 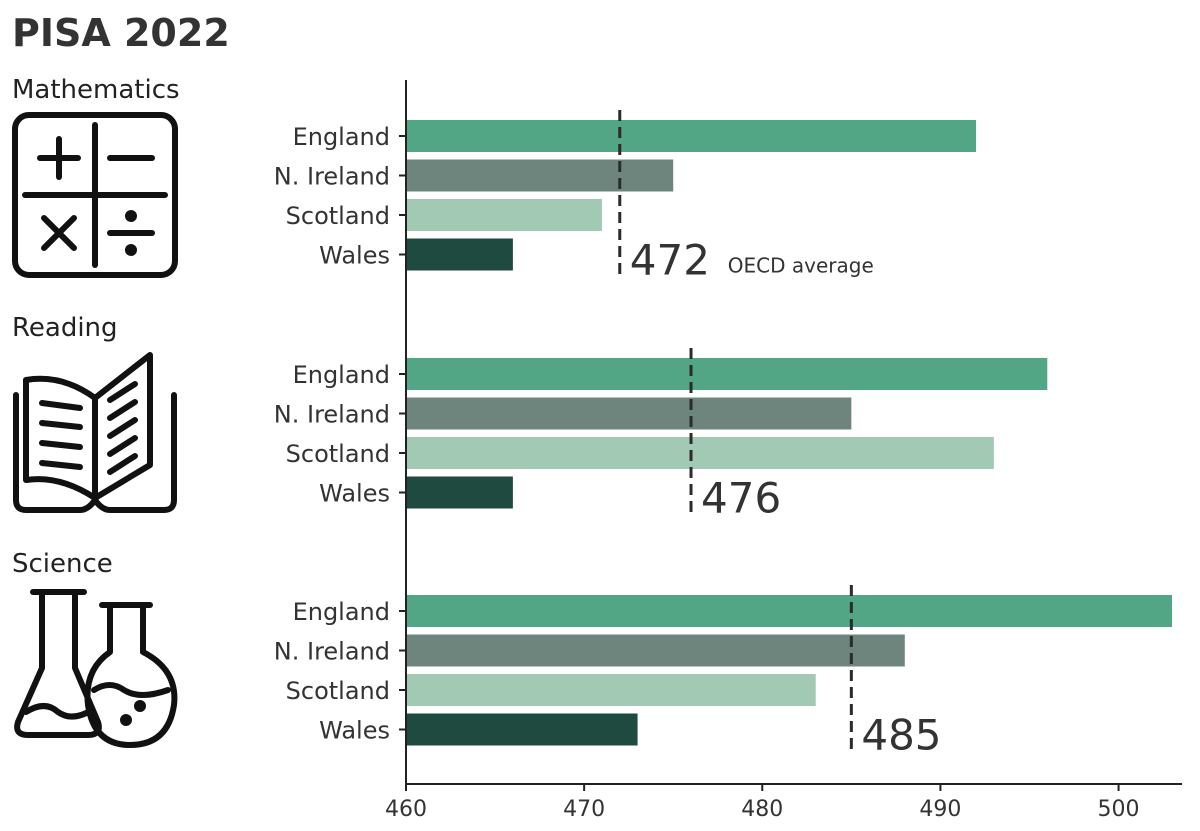 I want to click on chart-title: PISA 2022, so click(x=121, y=33).